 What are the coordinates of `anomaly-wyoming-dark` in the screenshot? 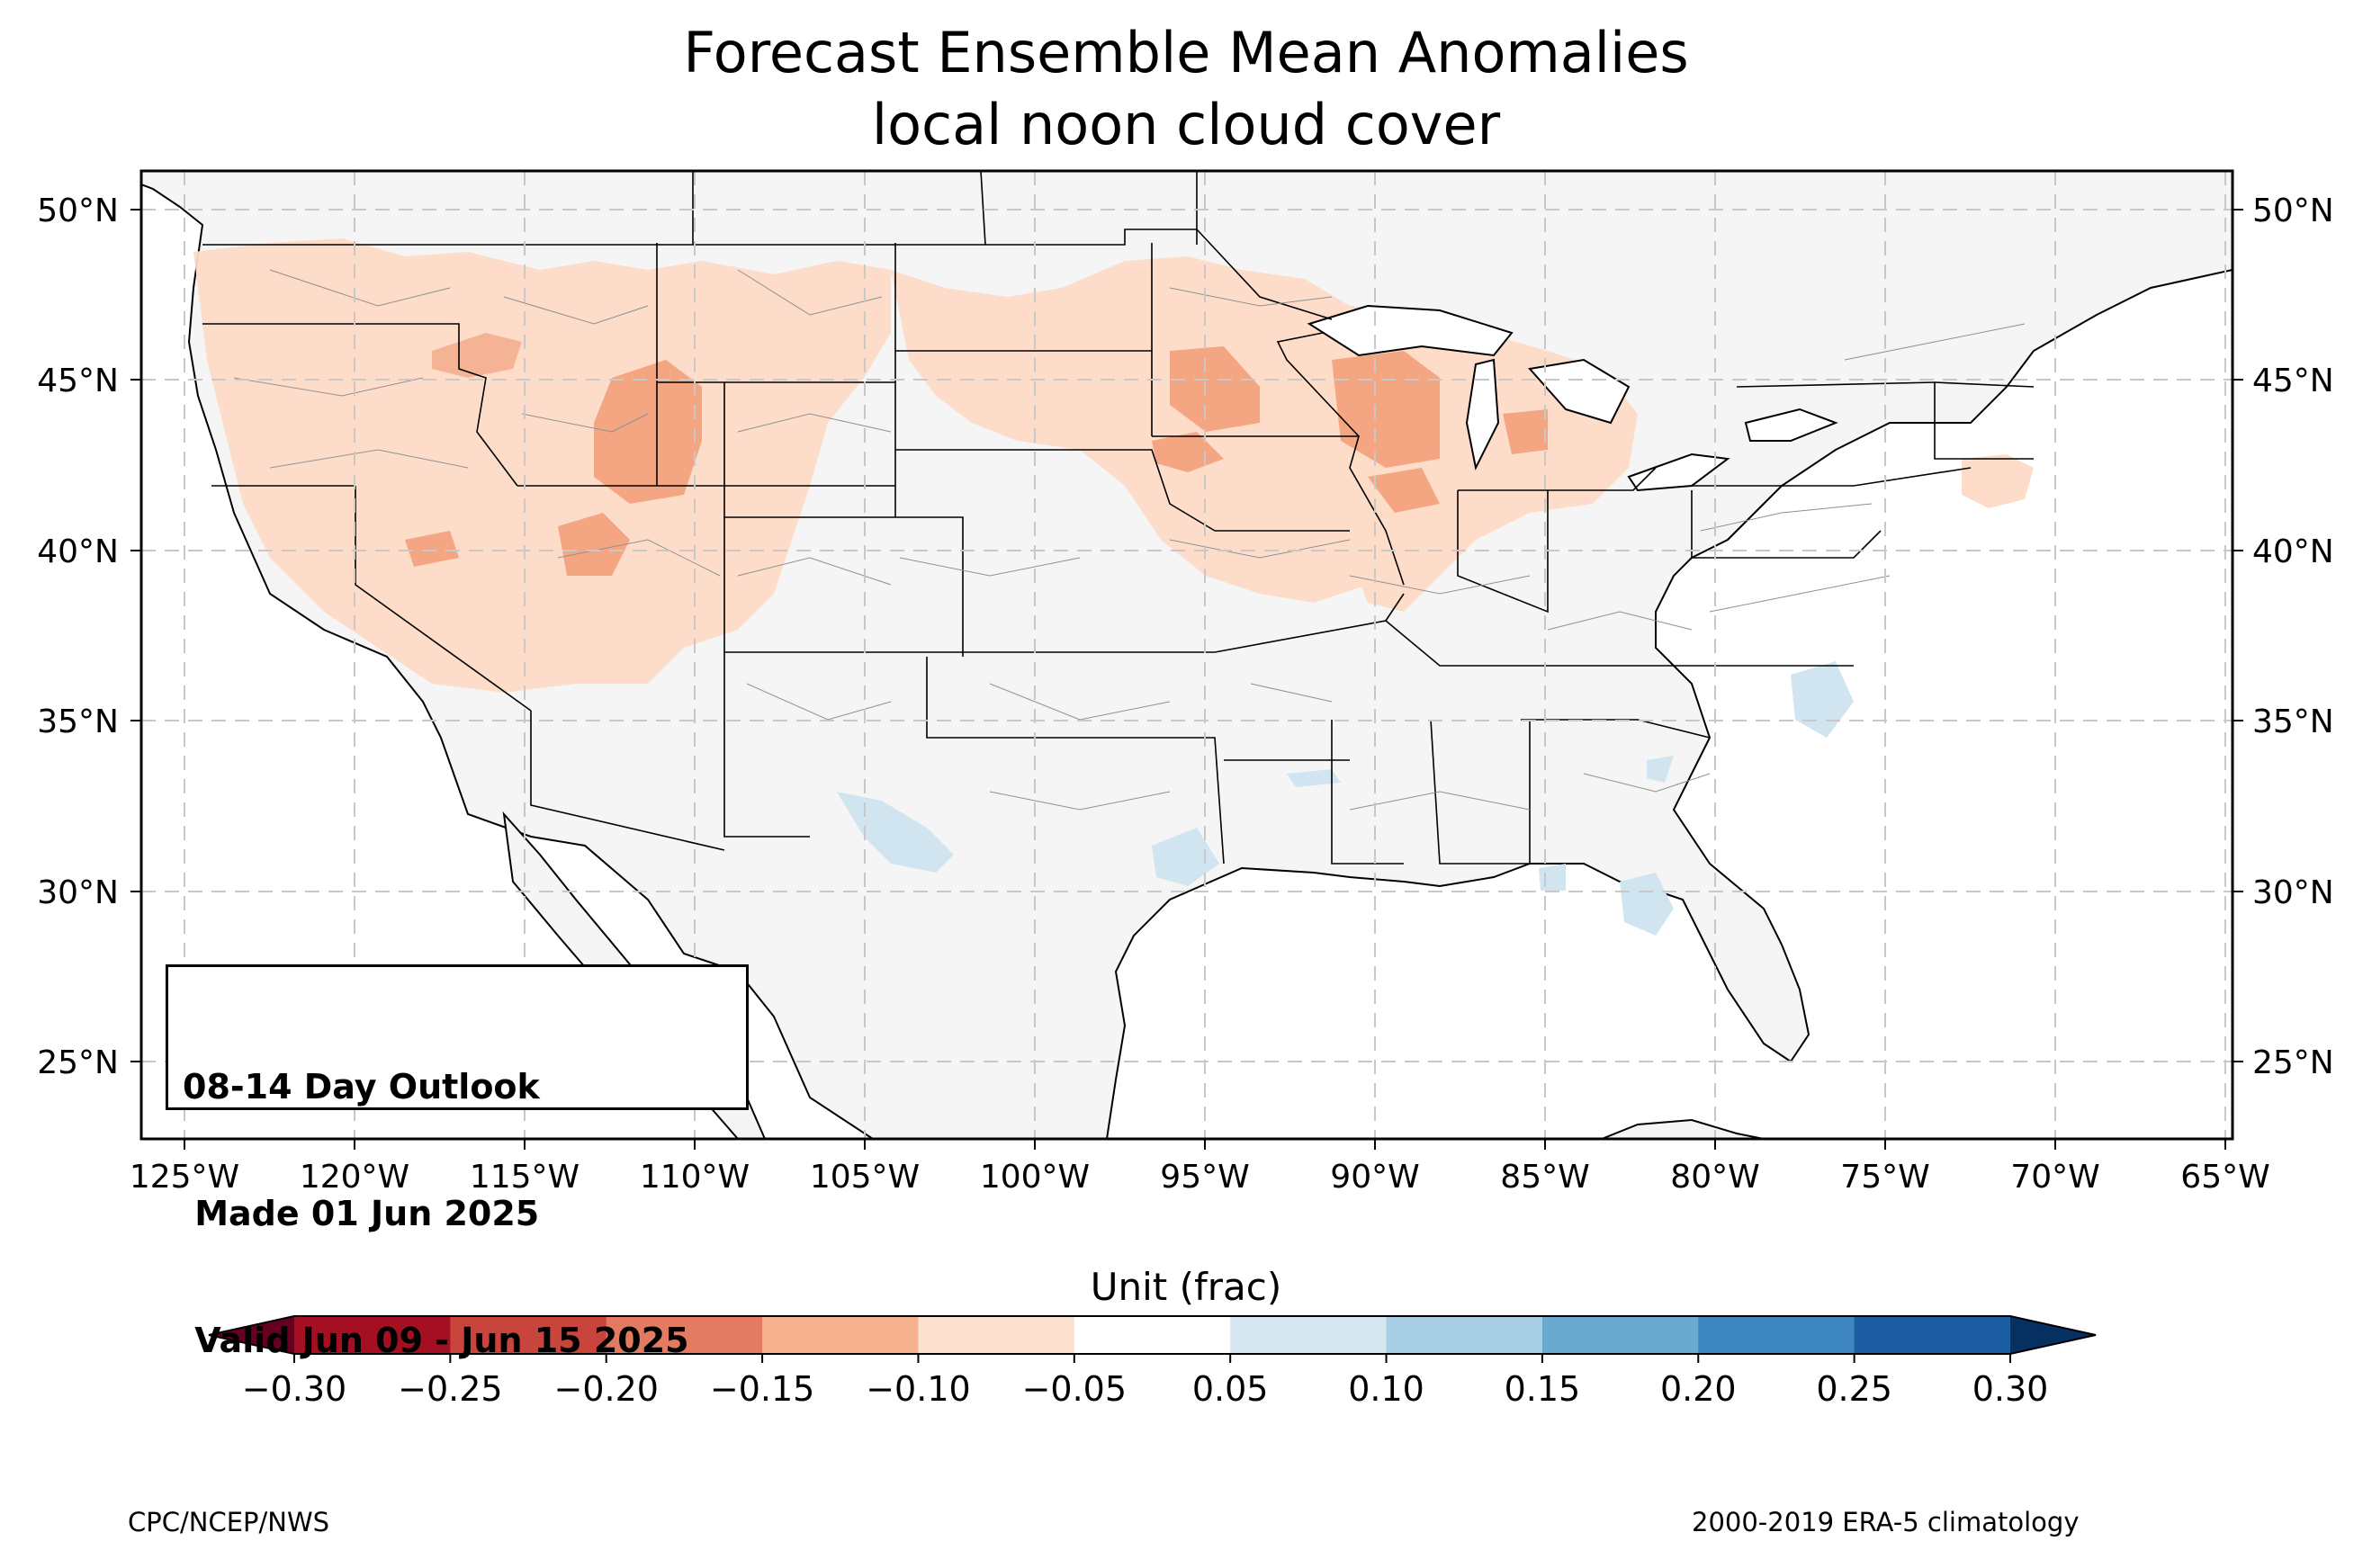 It's located at (648, 432).